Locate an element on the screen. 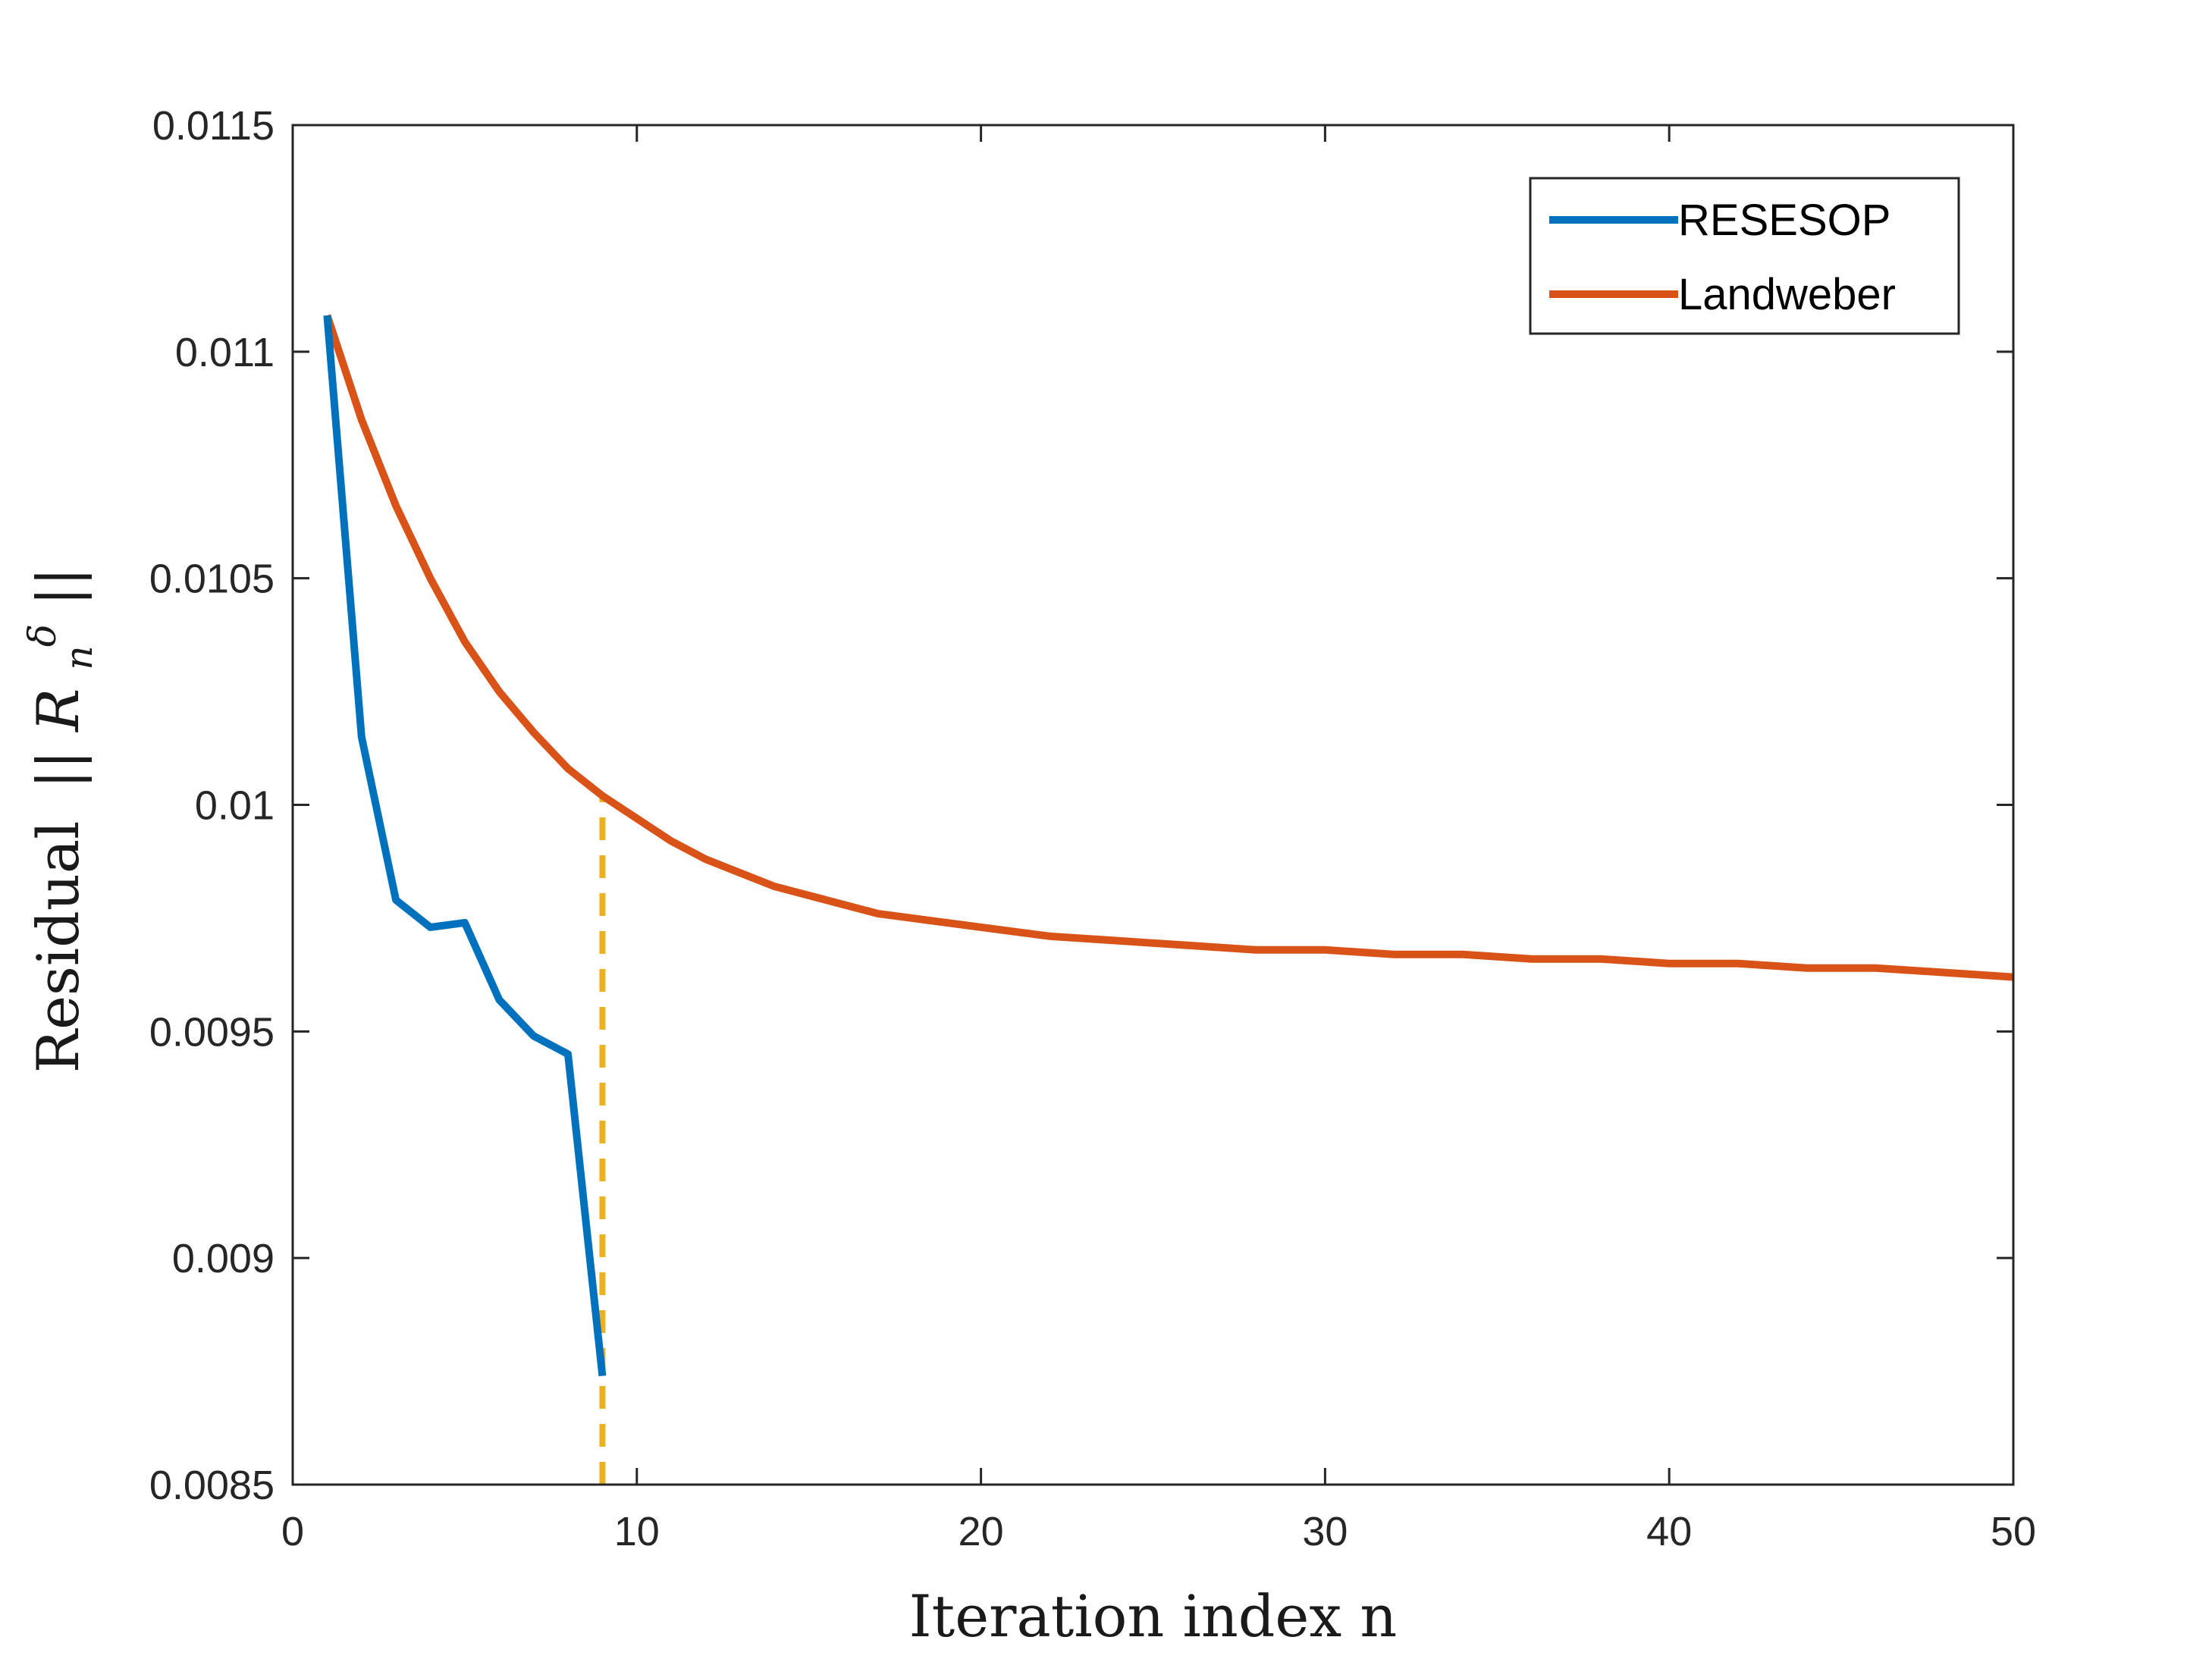  x-tick-label: 10 is located at coordinates (637, 1531).